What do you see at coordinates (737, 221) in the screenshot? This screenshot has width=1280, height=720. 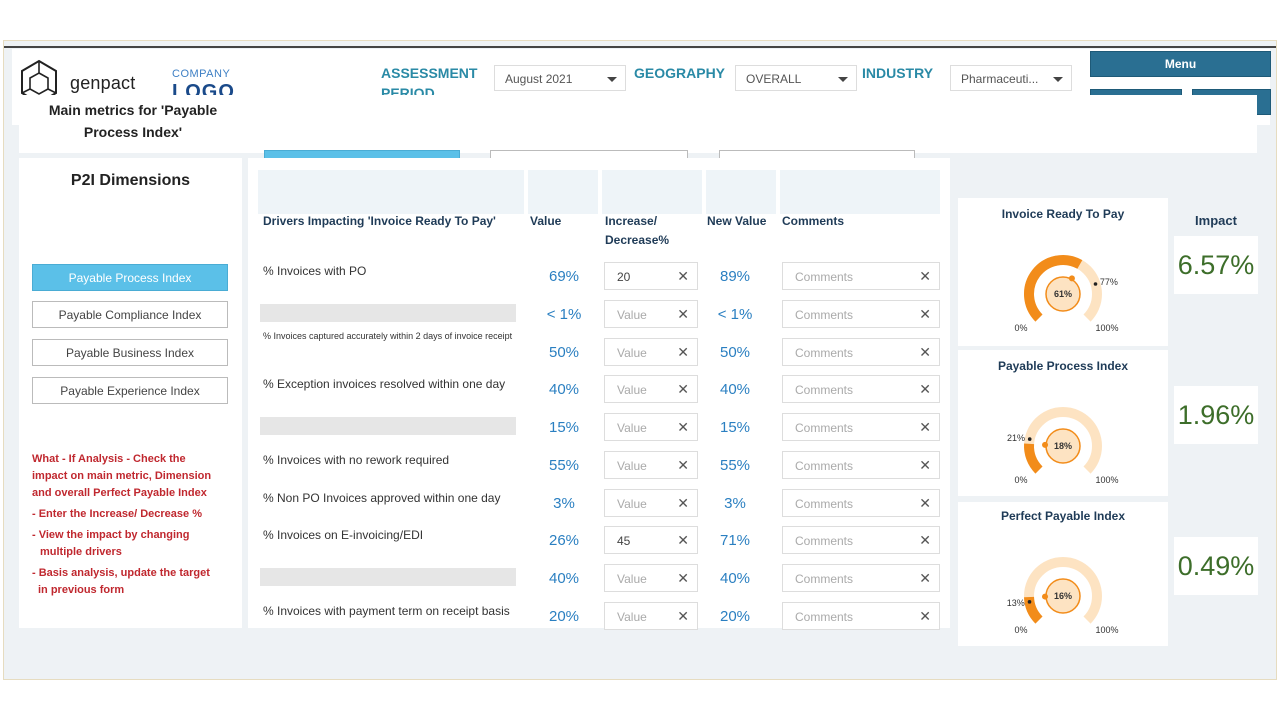 I see `header-new-value: New Value` at bounding box center [737, 221].